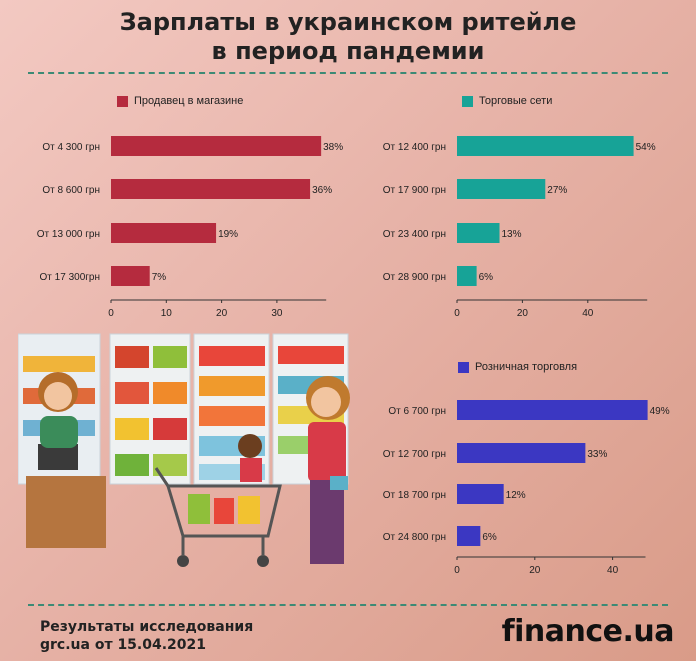 The height and width of the screenshot is (661, 696). I want to click on shopper-trousers, so click(327, 522).